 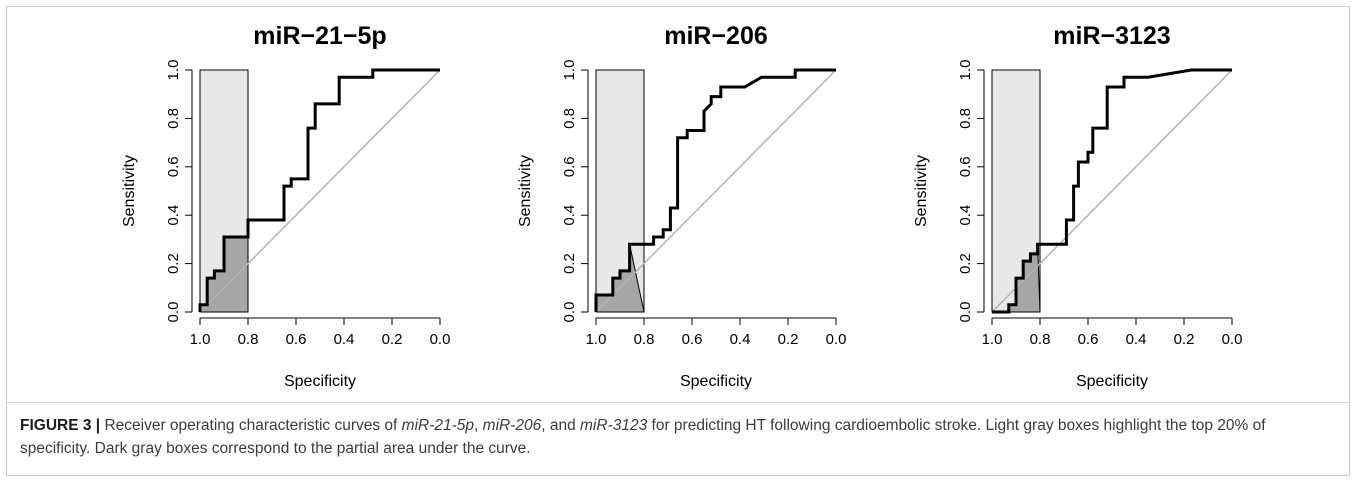 What do you see at coordinates (561, 425) in the screenshot?
I see `caption-text-3: , and` at bounding box center [561, 425].